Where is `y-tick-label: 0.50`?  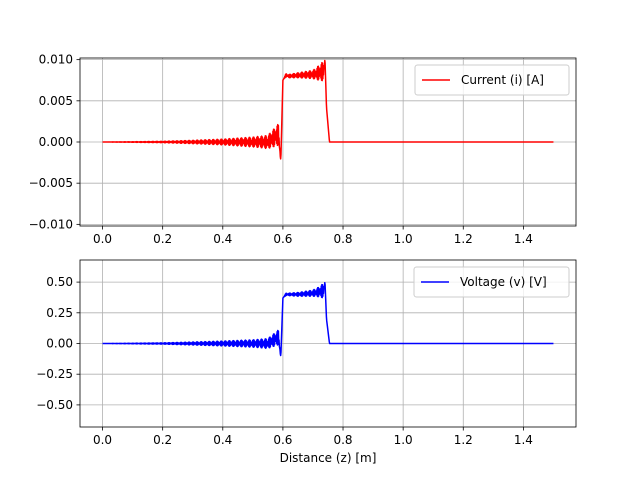
y-tick-label: 0.50 is located at coordinates (59, 282).